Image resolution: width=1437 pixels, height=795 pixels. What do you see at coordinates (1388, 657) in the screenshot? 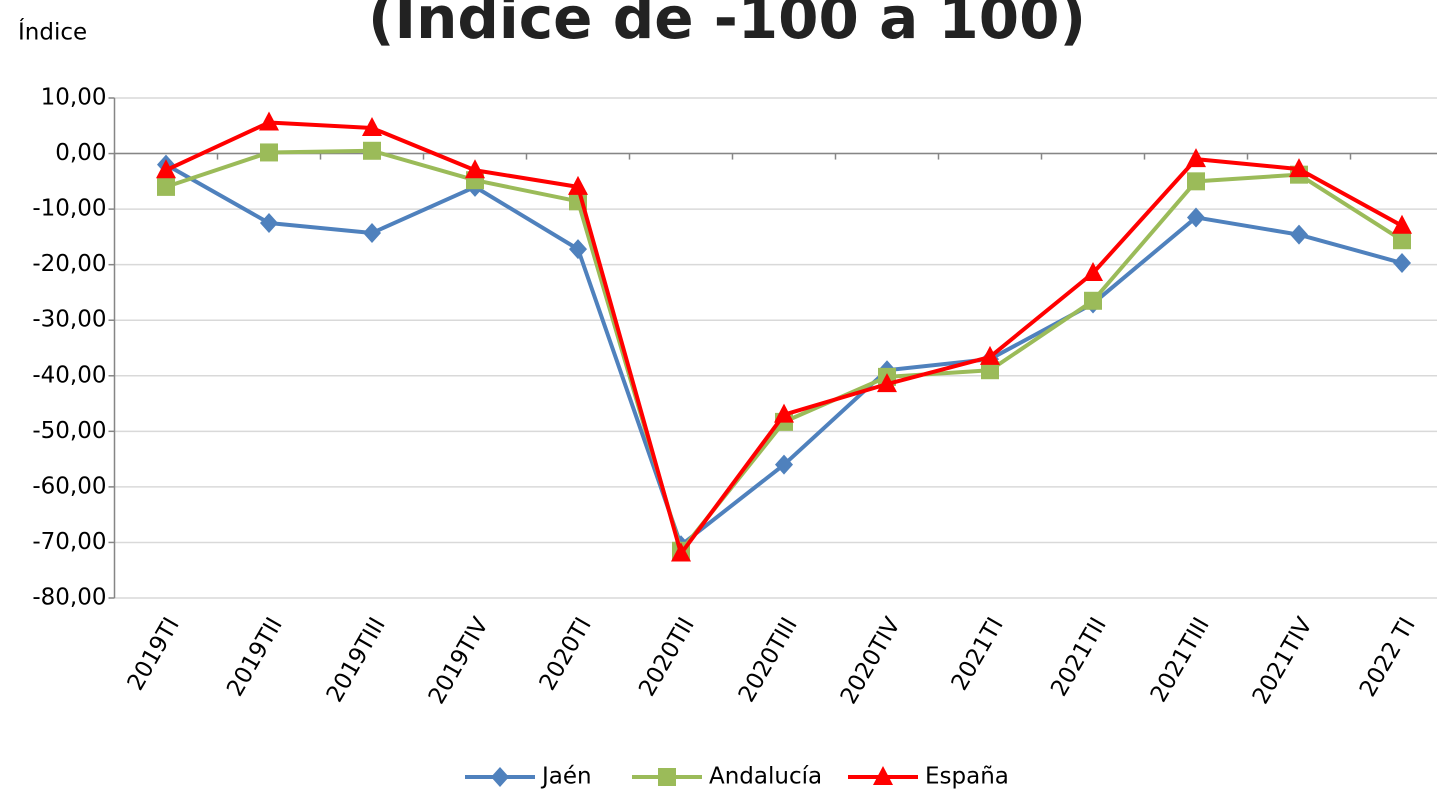
I see `x-tick-label: 2022 TI` at bounding box center [1388, 657].